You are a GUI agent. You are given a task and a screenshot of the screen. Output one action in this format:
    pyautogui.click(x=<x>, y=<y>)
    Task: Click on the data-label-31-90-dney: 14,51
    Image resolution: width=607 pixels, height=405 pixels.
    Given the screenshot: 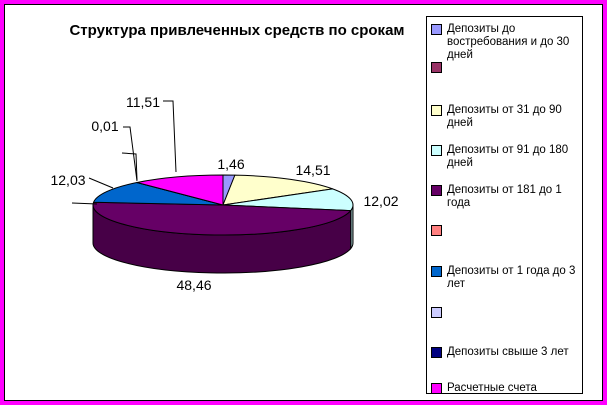 What is the action you would take?
    pyautogui.click(x=313, y=170)
    